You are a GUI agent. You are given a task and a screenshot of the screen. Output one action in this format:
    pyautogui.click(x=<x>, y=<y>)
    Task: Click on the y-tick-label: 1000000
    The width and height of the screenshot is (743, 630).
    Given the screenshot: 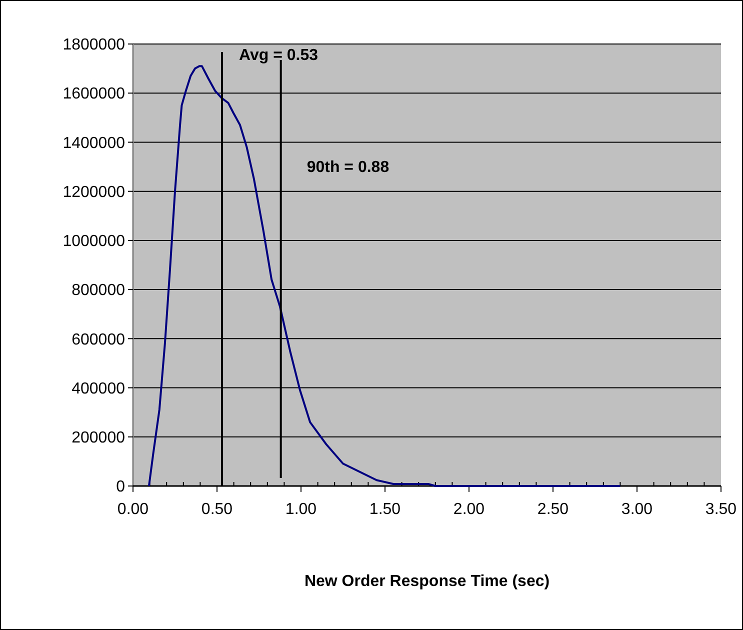 What is the action you would take?
    pyautogui.click(x=94, y=241)
    